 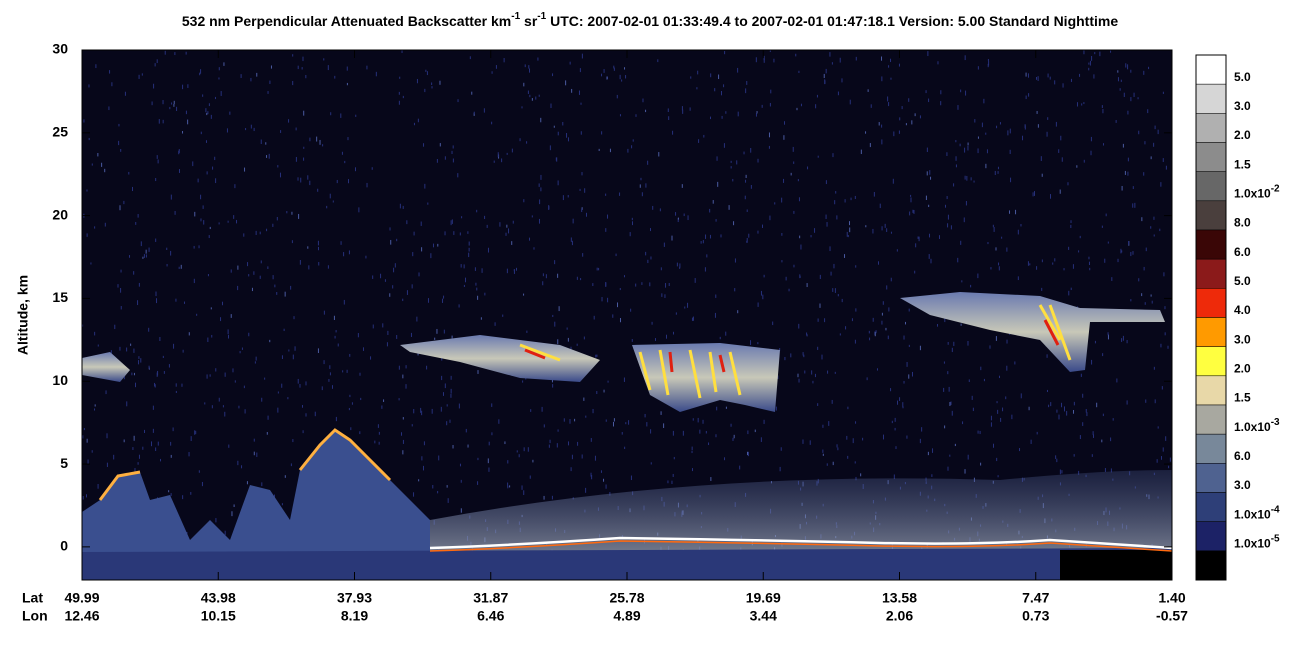 I want to click on x-tick-label: 7.47, so click(x=1035, y=598).